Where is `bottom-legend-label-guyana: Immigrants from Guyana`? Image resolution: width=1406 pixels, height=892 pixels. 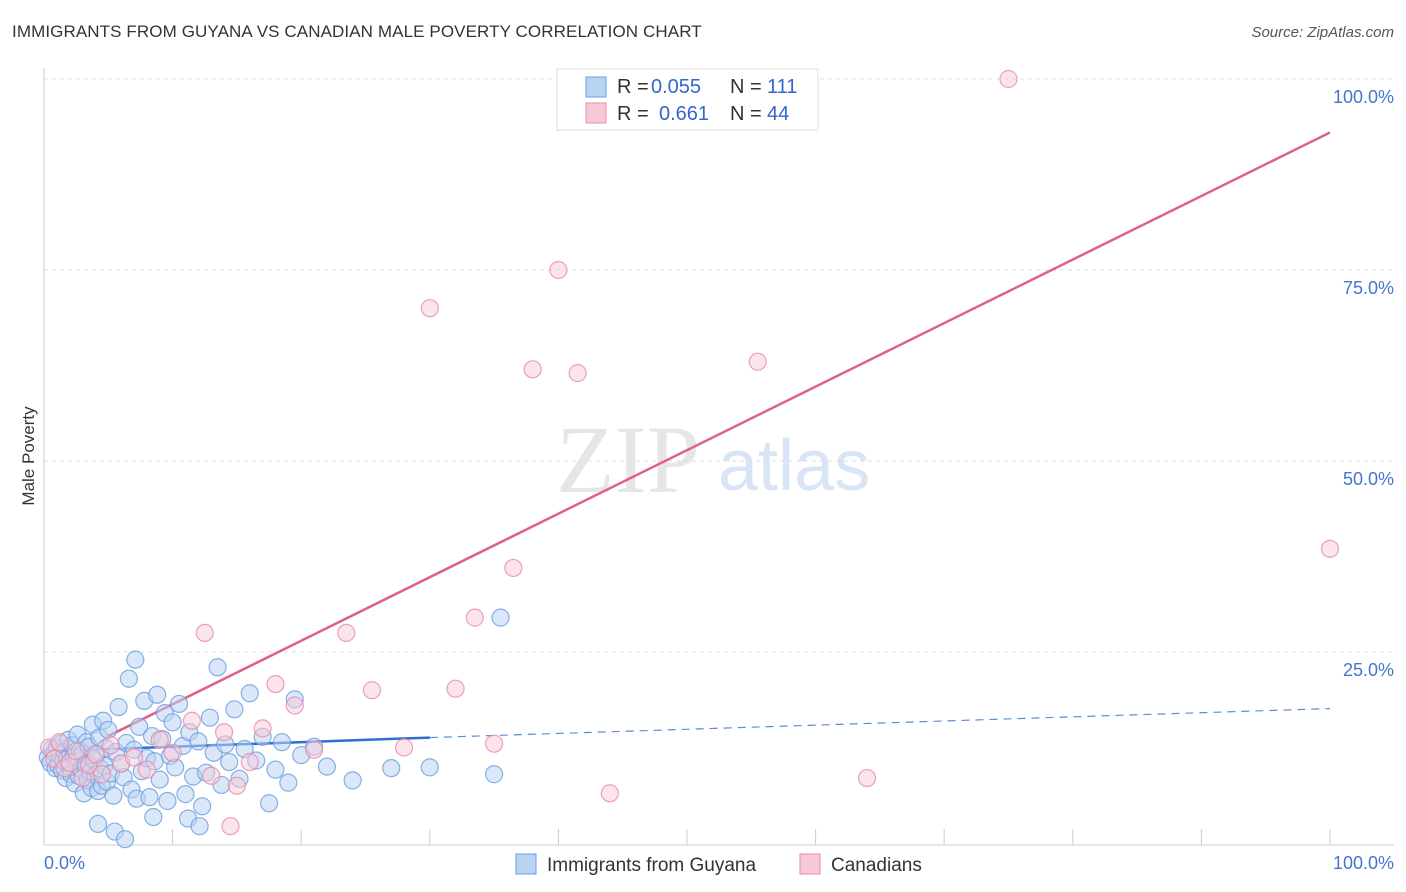 bottom-legend-label-guyana: Immigrants from Guyana is located at coordinates (651, 865).